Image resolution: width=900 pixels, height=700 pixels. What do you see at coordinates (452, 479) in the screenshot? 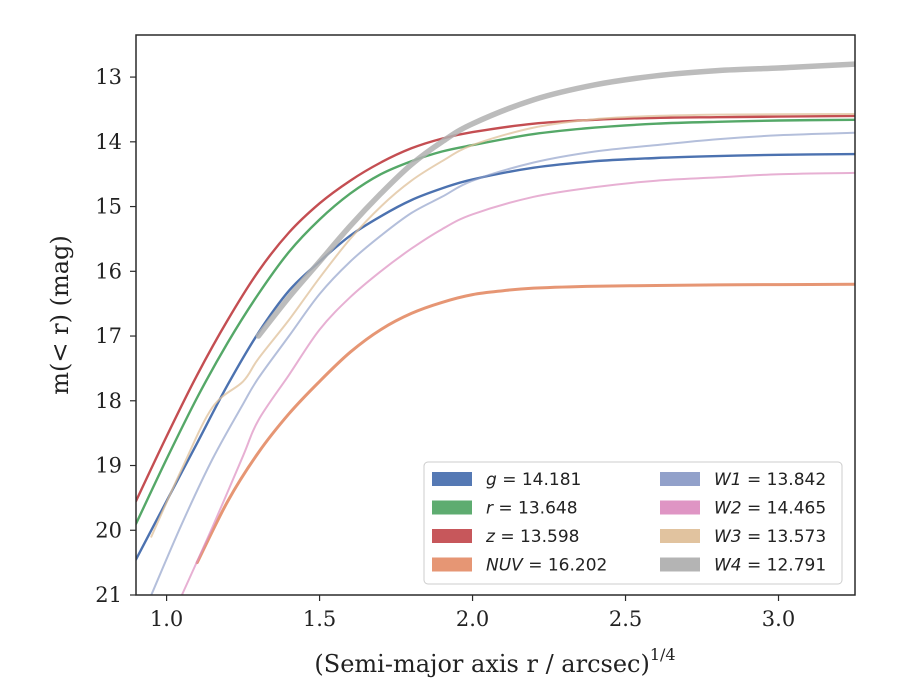
I see `legend-swatch-g` at bounding box center [452, 479].